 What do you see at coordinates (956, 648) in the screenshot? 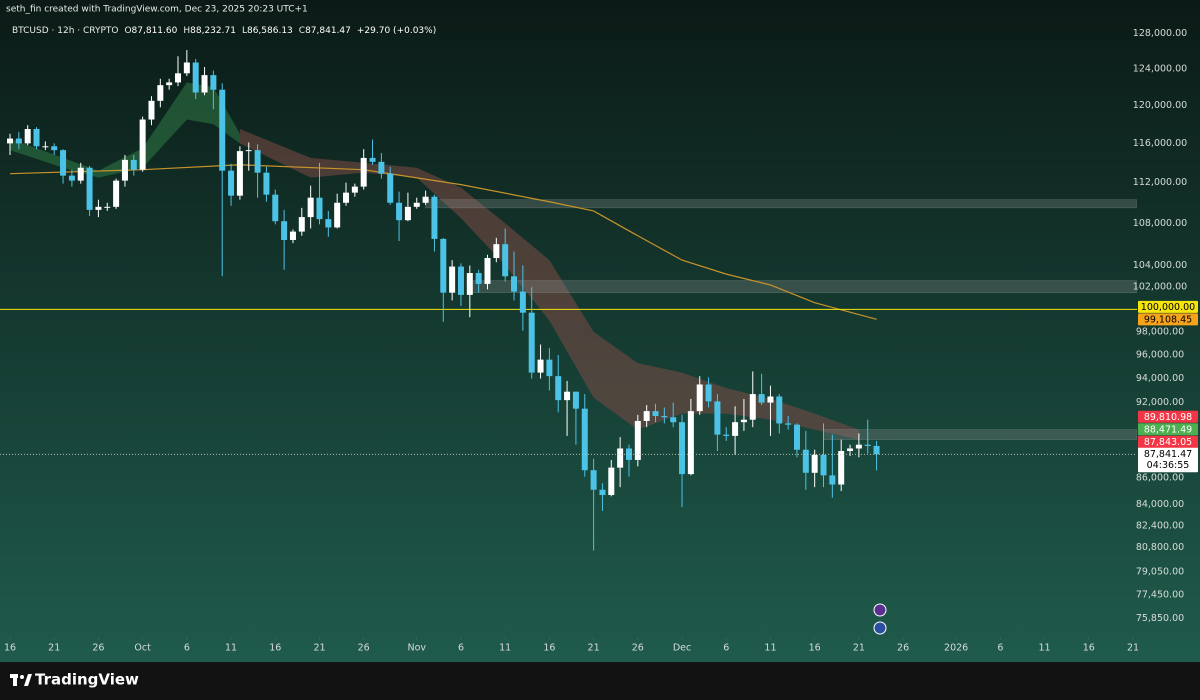
I see `x-tick-label: 2026` at bounding box center [956, 648].